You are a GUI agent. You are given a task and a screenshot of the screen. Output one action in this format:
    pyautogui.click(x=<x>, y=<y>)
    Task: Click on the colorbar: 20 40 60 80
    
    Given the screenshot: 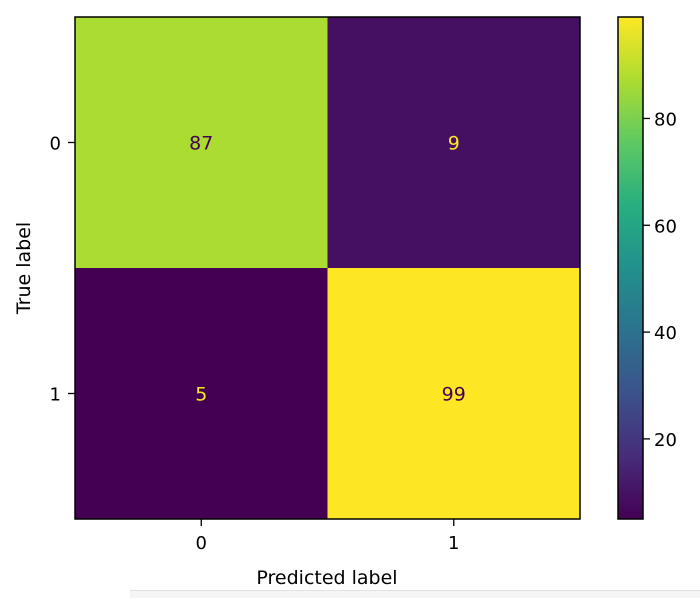 What is the action you would take?
    pyautogui.click(x=647, y=268)
    